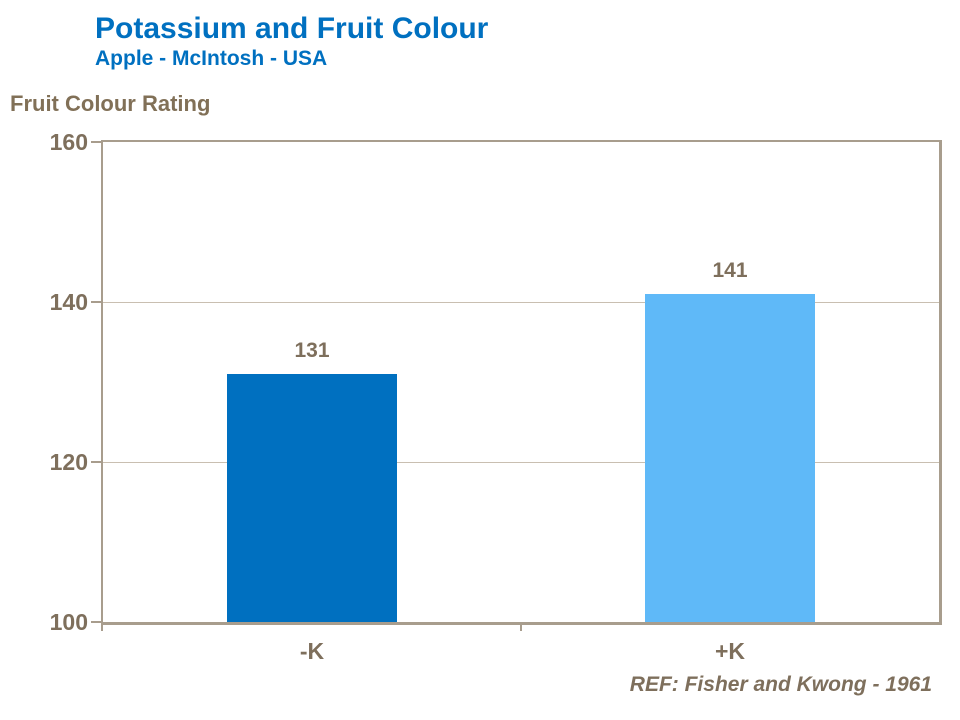 The image size is (960, 720). What do you see at coordinates (780, 684) in the screenshot?
I see `reference-note: REF: Fisher and Kwong - 1961` at bounding box center [780, 684].